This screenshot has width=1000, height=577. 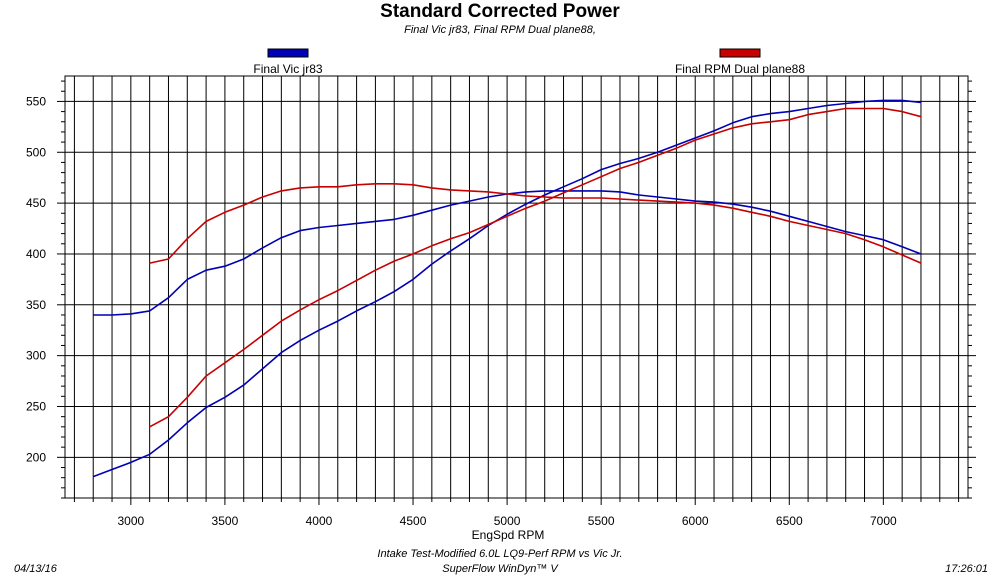 I want to click on x-tick-label: 4500, so click(x=413, y=521).